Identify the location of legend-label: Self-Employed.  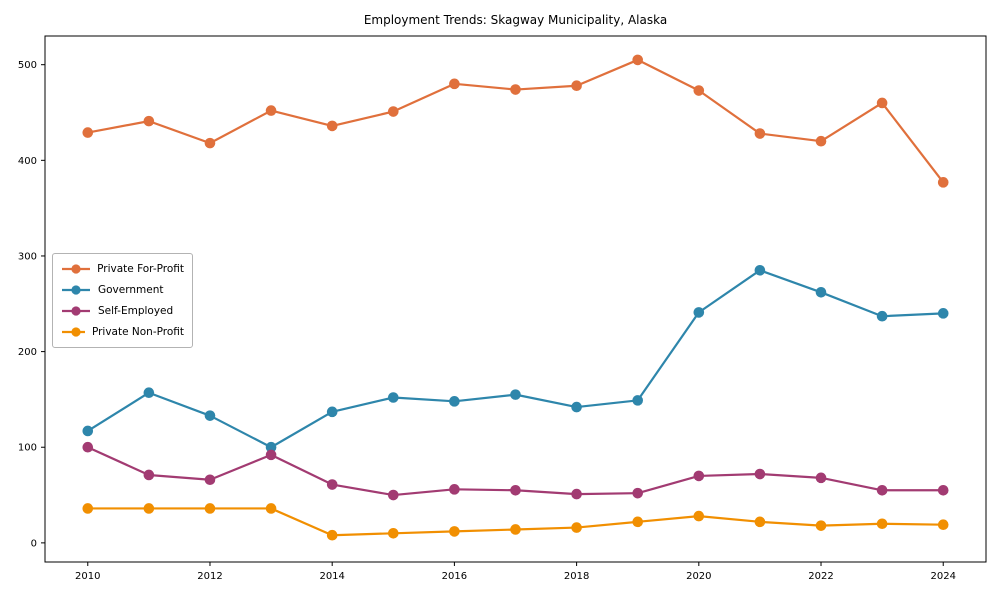
(136, 311).